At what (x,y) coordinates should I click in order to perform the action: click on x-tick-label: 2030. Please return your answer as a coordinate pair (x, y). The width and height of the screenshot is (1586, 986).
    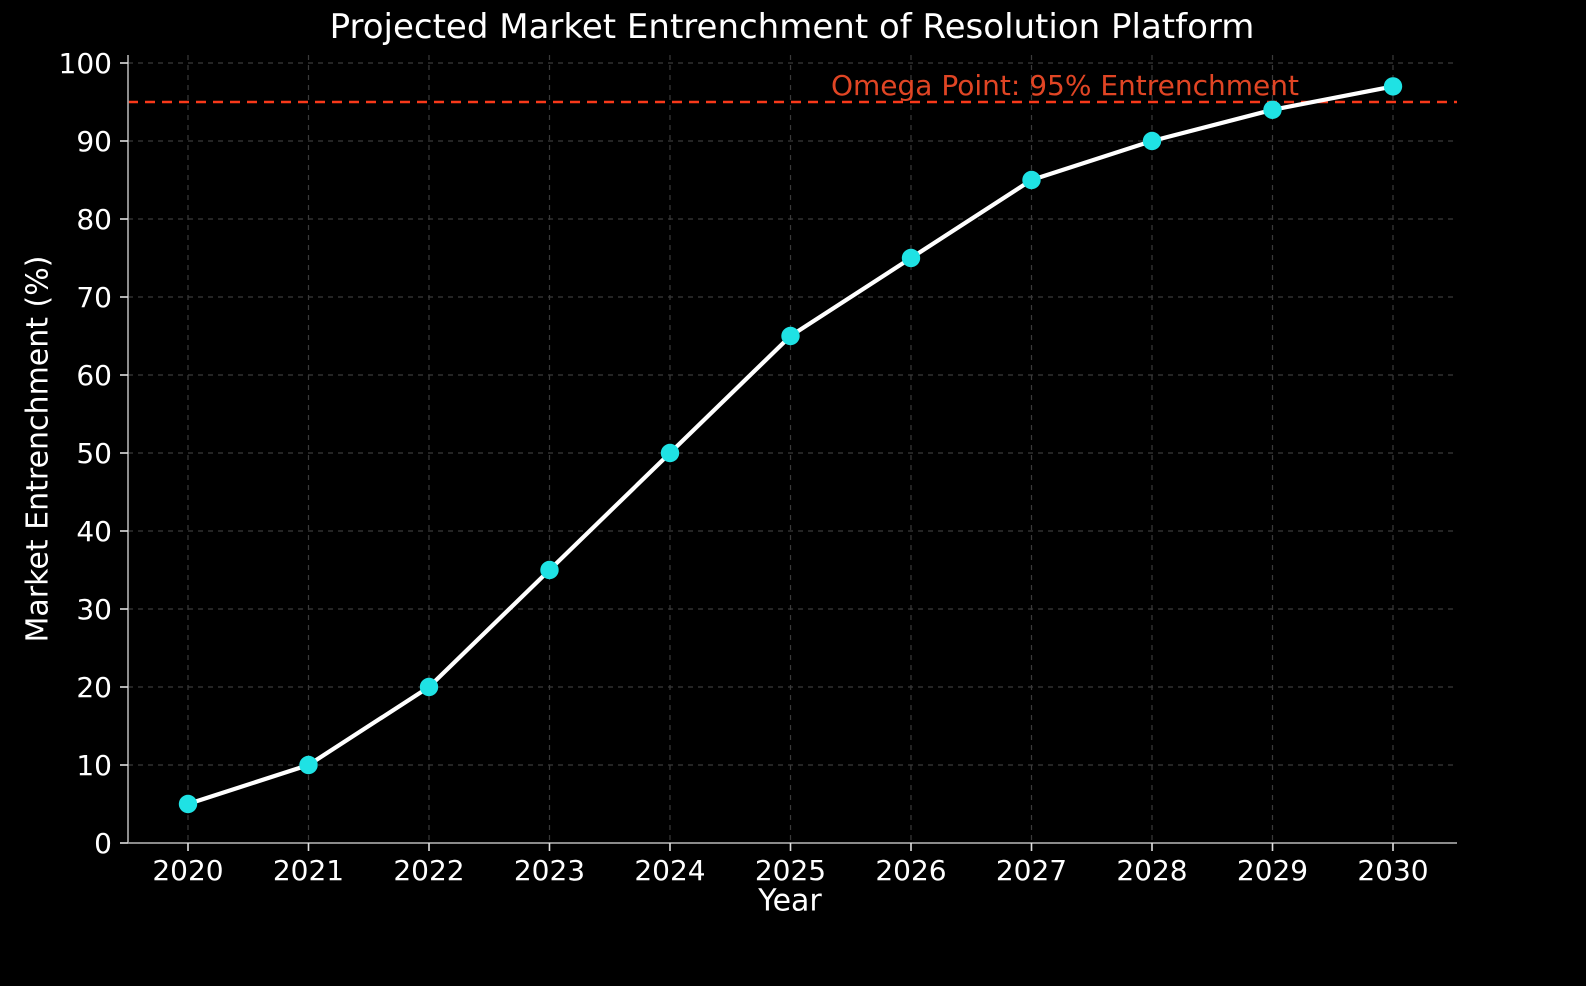
    Looking at the image, I should click on (1392, 870).